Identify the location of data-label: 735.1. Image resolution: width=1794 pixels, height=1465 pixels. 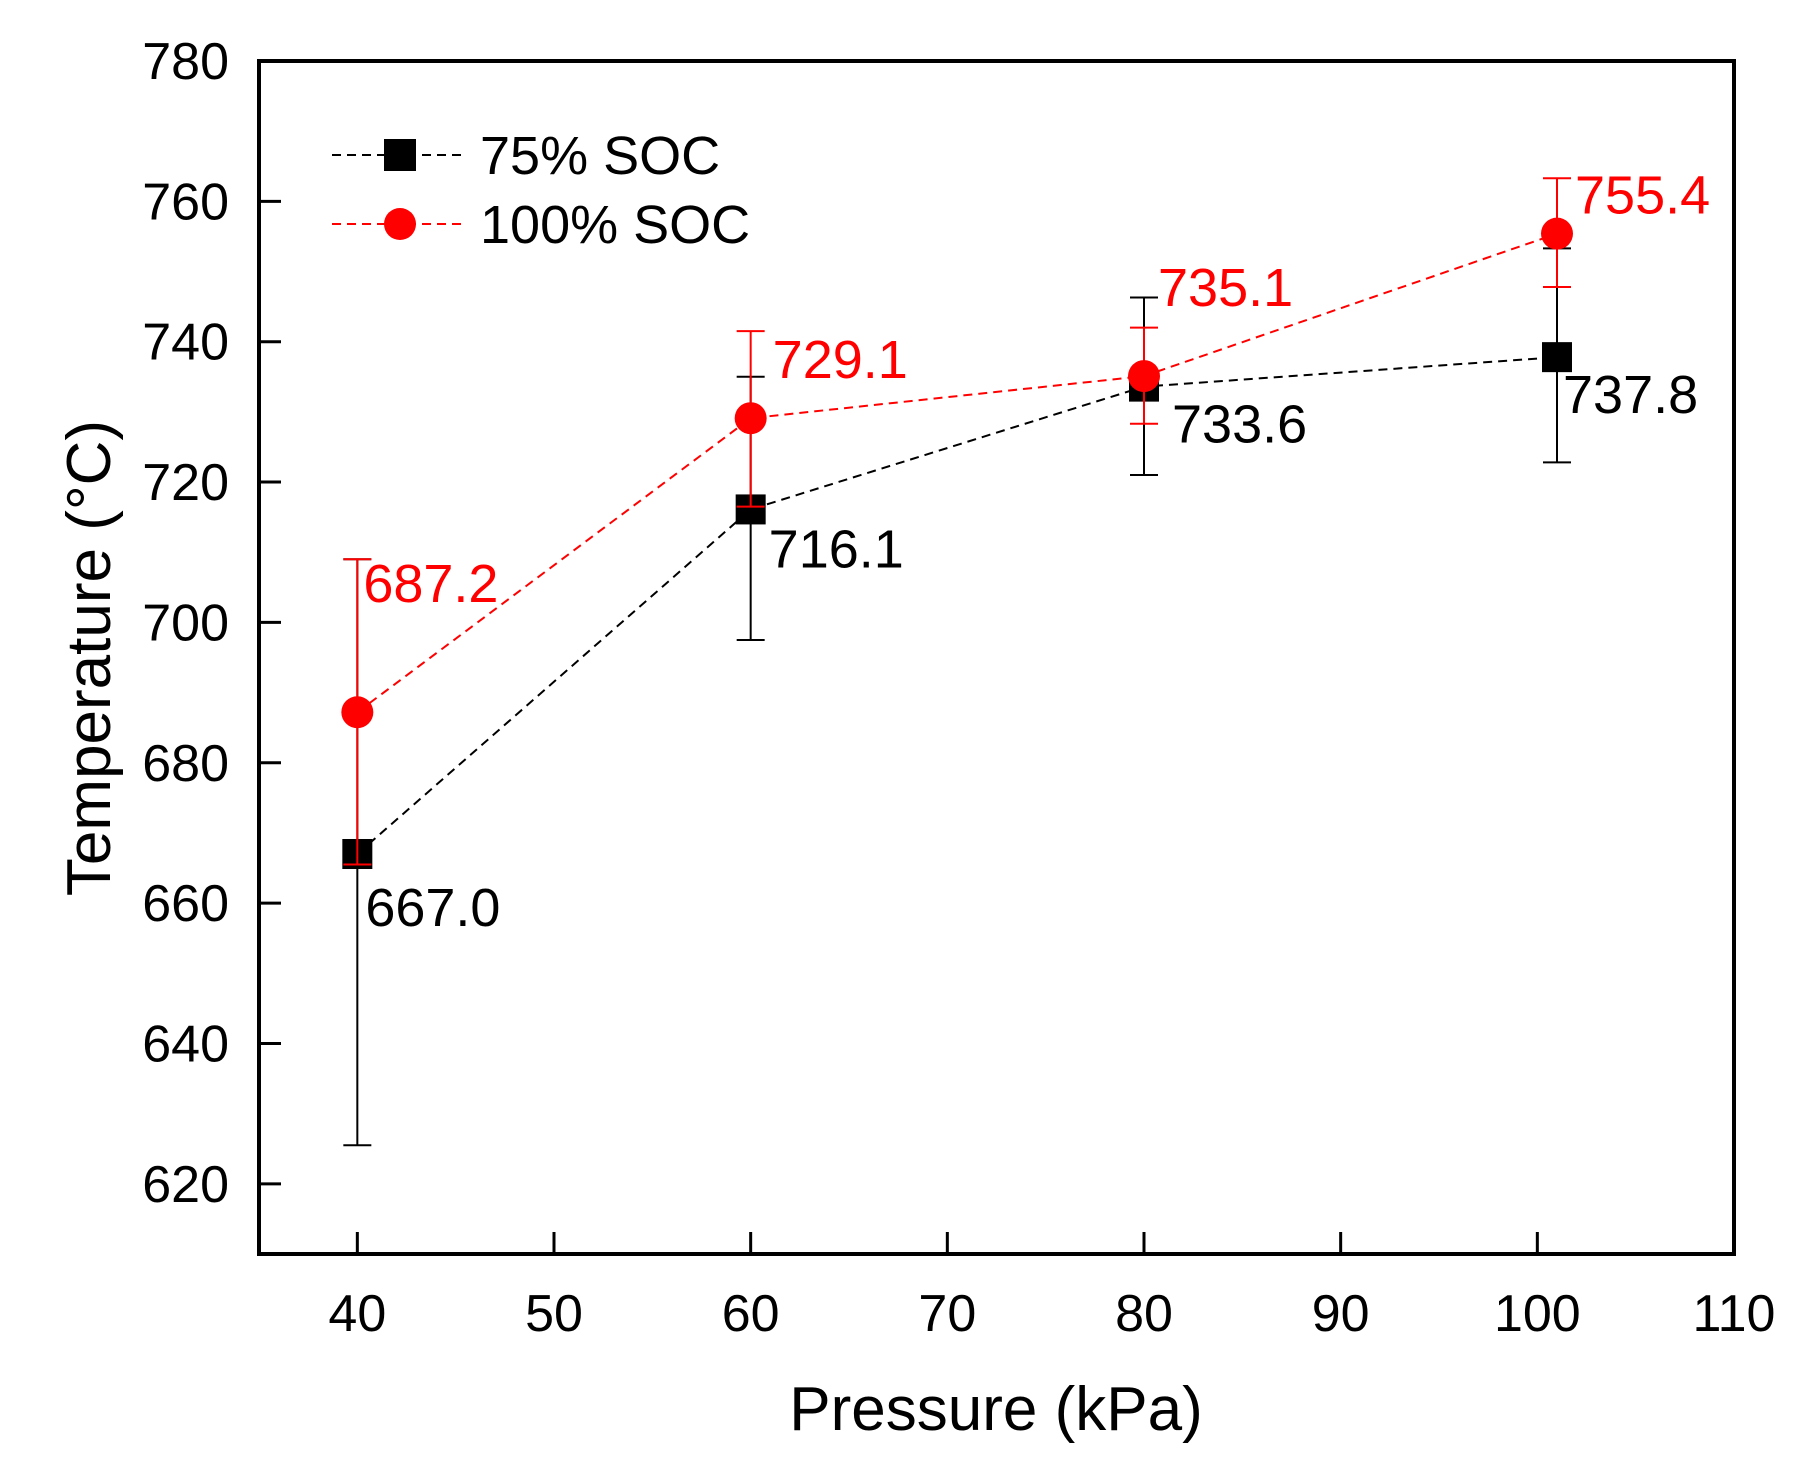
(1225, 288).